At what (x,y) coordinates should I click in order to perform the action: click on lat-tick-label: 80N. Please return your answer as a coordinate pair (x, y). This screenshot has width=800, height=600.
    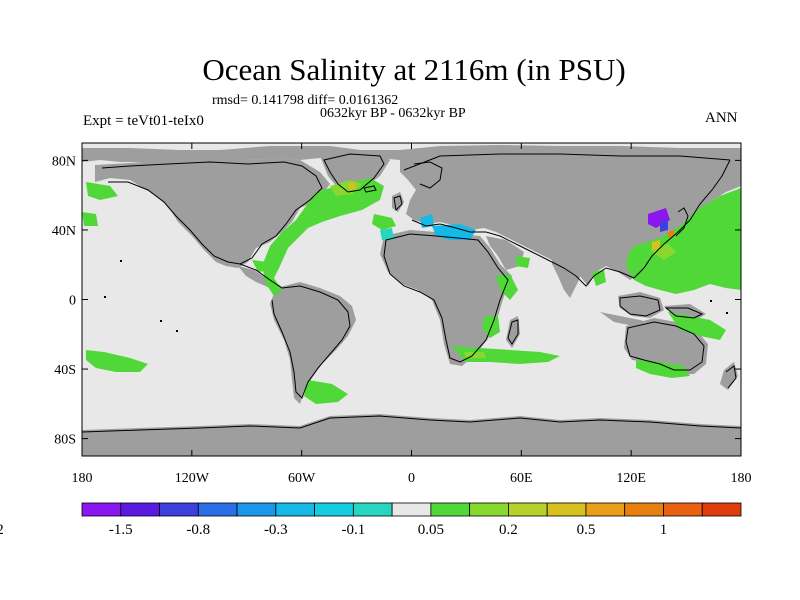
    Looking at the image, I should click on (64, 161).